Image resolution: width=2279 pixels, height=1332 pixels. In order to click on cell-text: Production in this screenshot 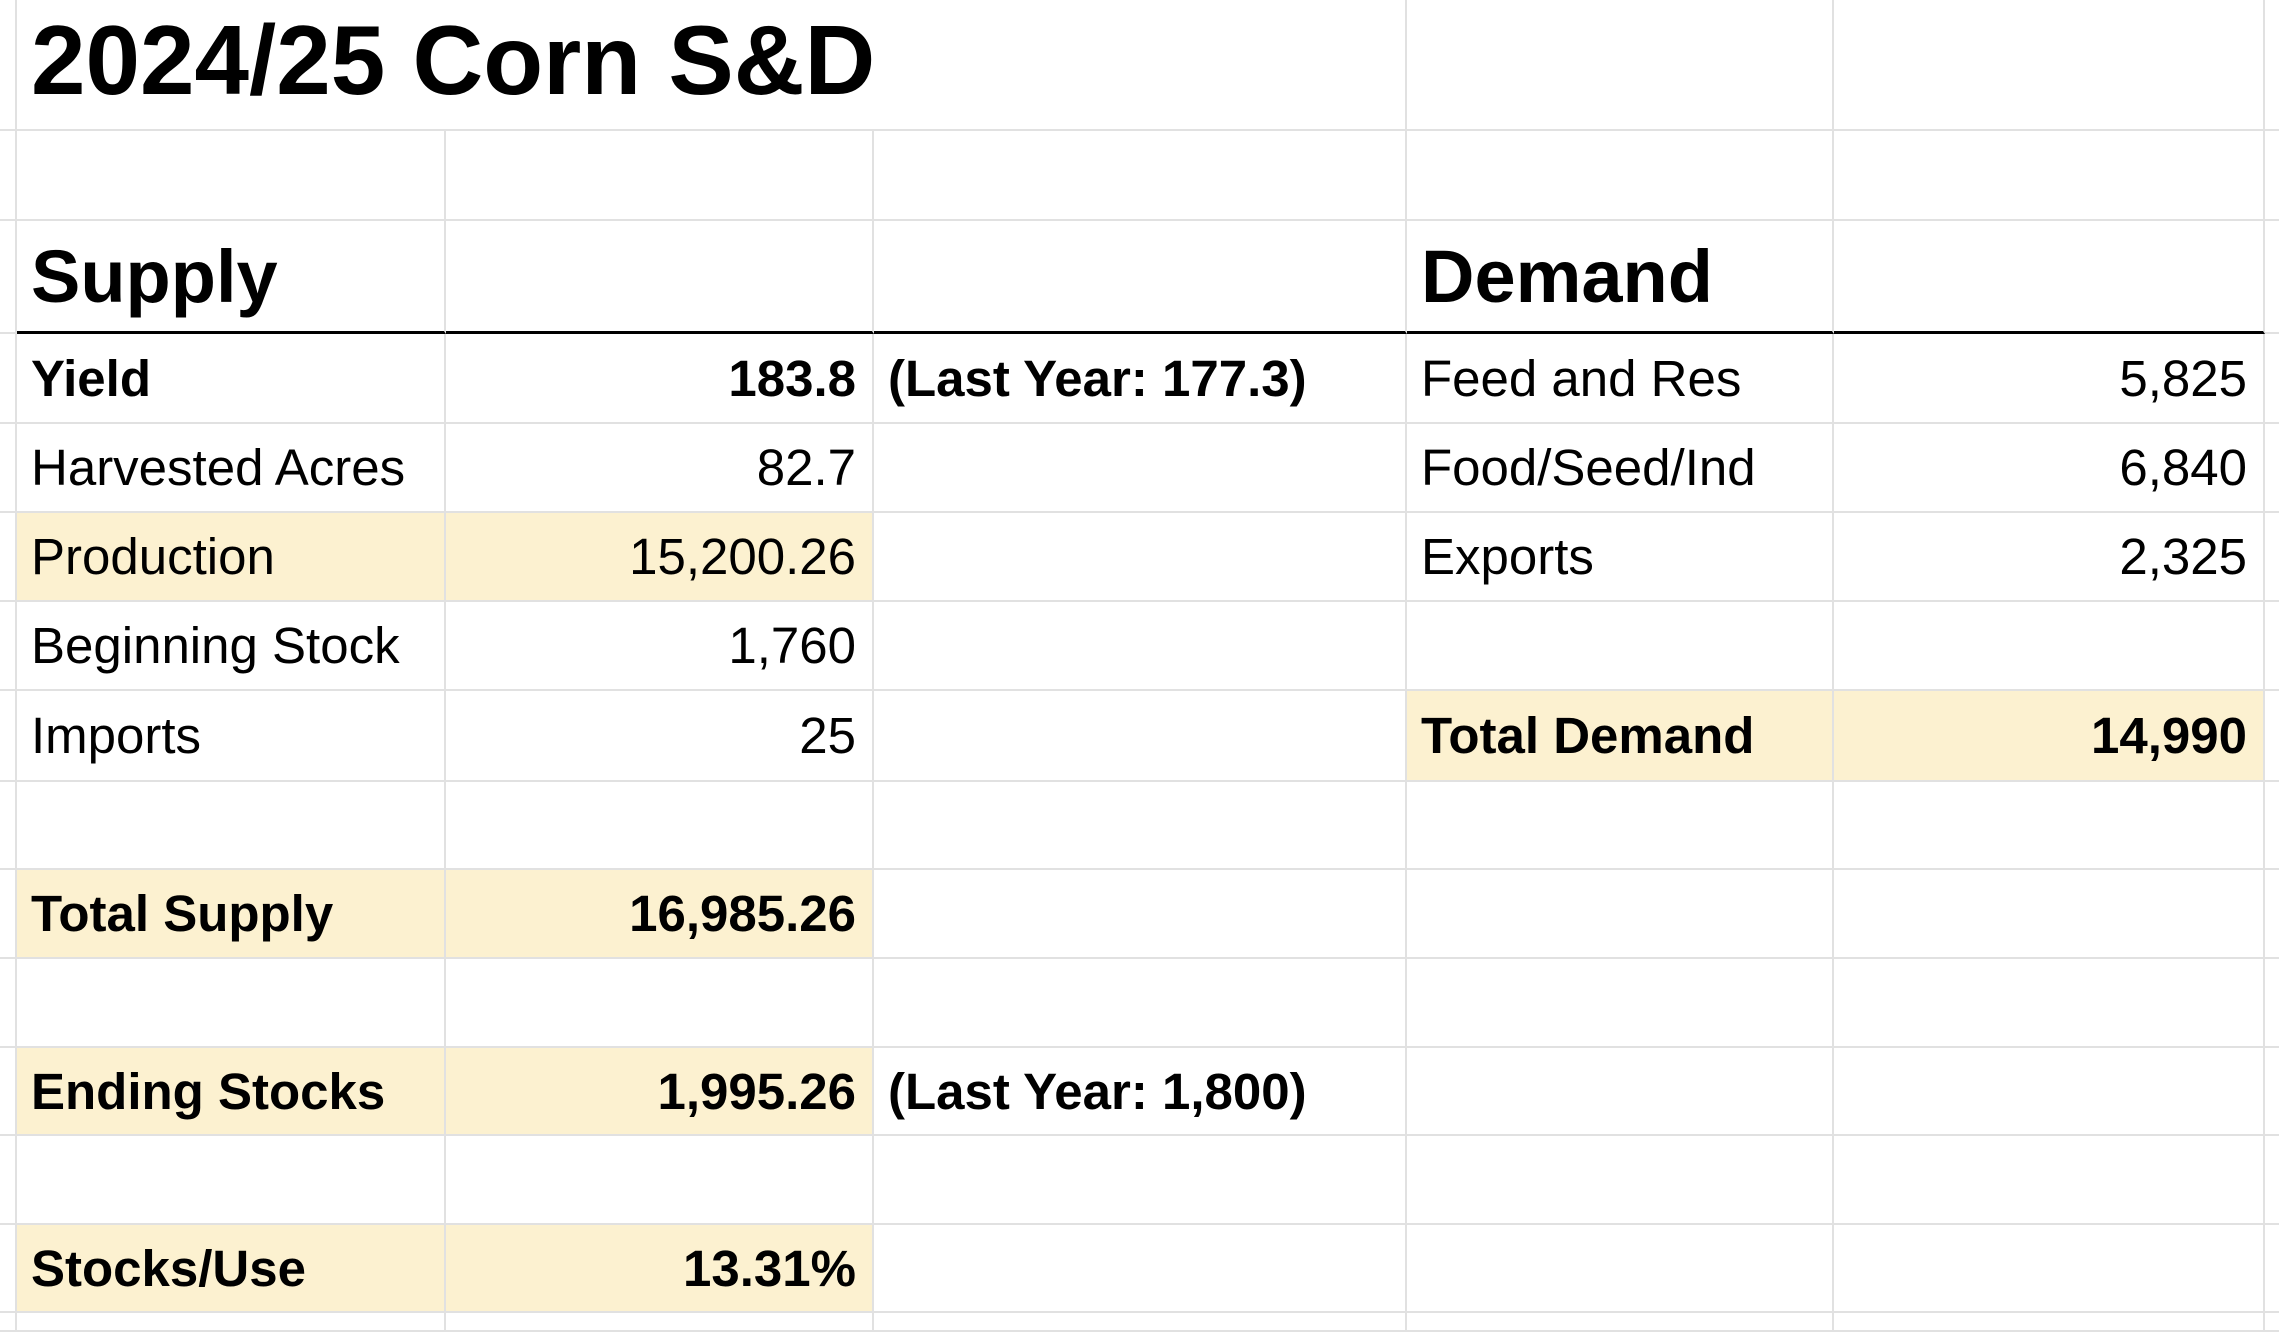, I will do `click(231, 557)`.